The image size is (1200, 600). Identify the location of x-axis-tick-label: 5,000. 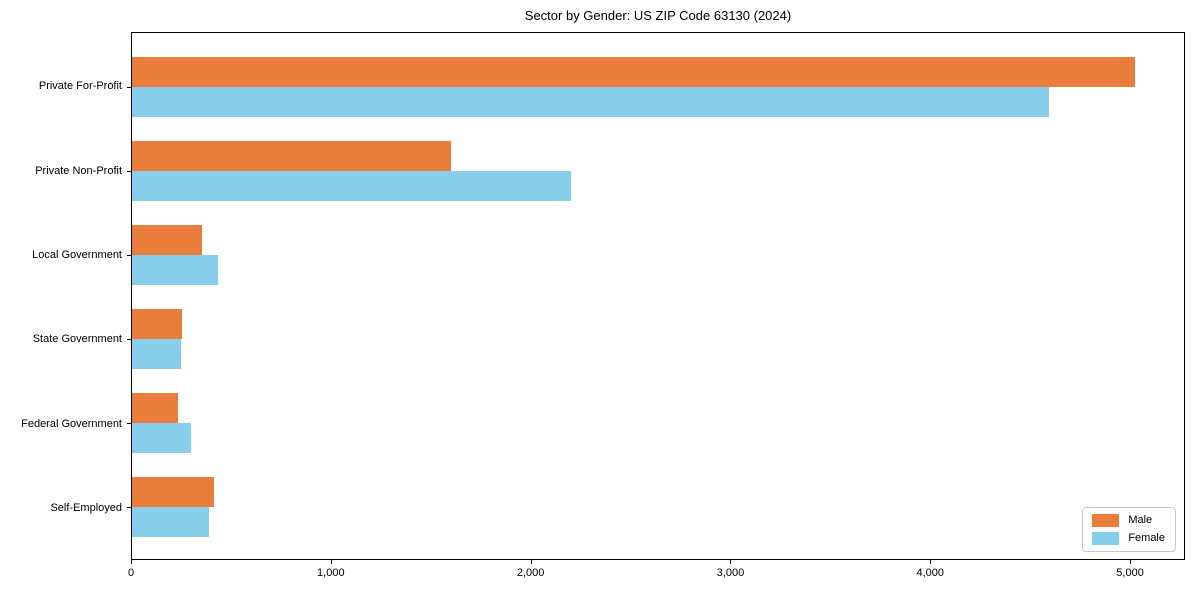
(1130, 573).